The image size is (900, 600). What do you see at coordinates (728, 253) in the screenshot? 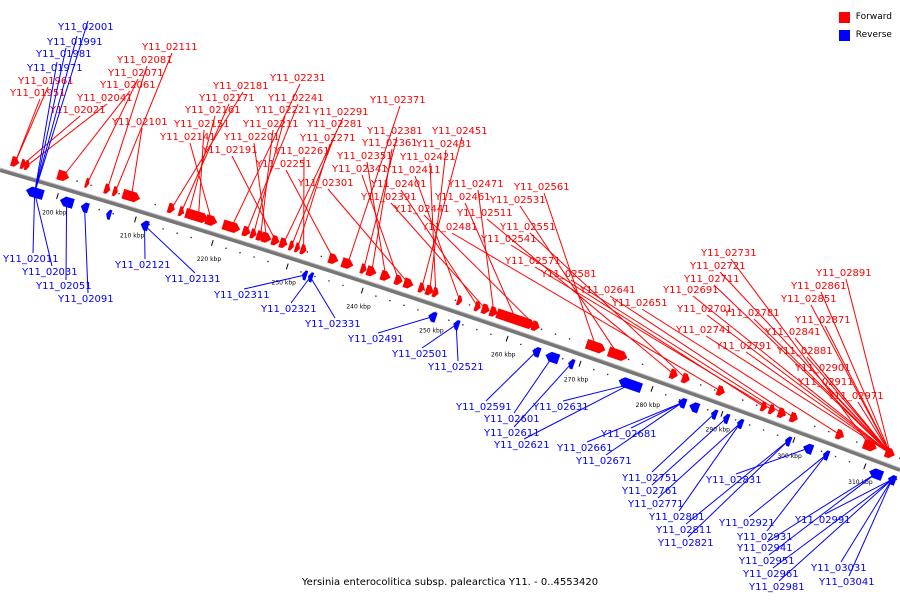
I see `forward-gene-label: Y11_02731` at bounding box center [728, 253].